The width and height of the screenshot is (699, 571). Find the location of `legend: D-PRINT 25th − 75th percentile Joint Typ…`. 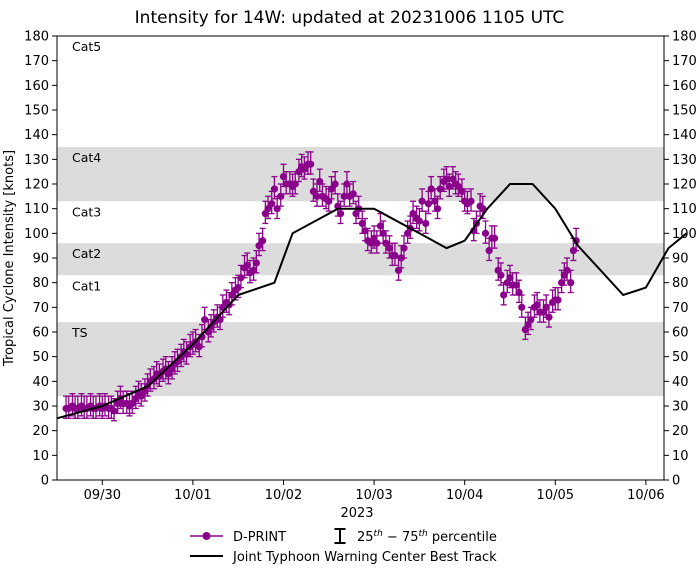

legend: D-PRINT 25th − 75th percentile Joint Typ… is located at coordinates (343, 546).